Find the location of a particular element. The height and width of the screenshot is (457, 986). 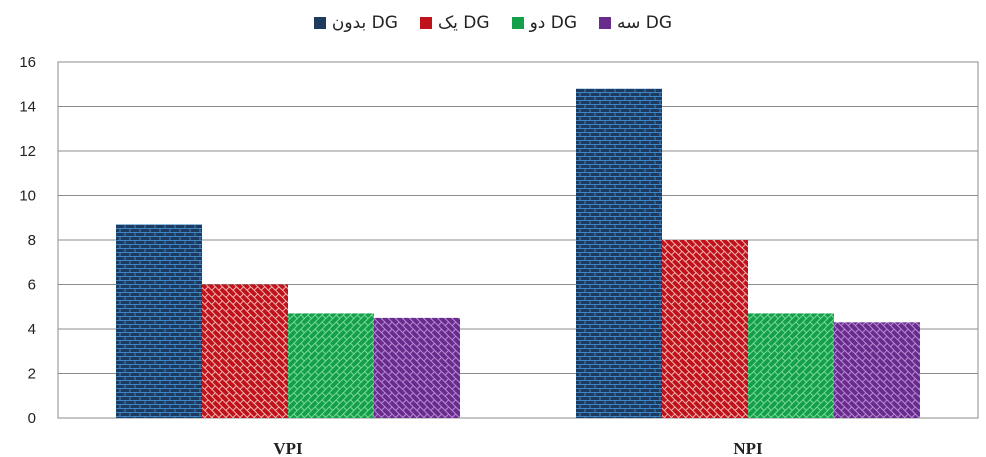

legend-item: یک DG is located at coordinates (454, 23).